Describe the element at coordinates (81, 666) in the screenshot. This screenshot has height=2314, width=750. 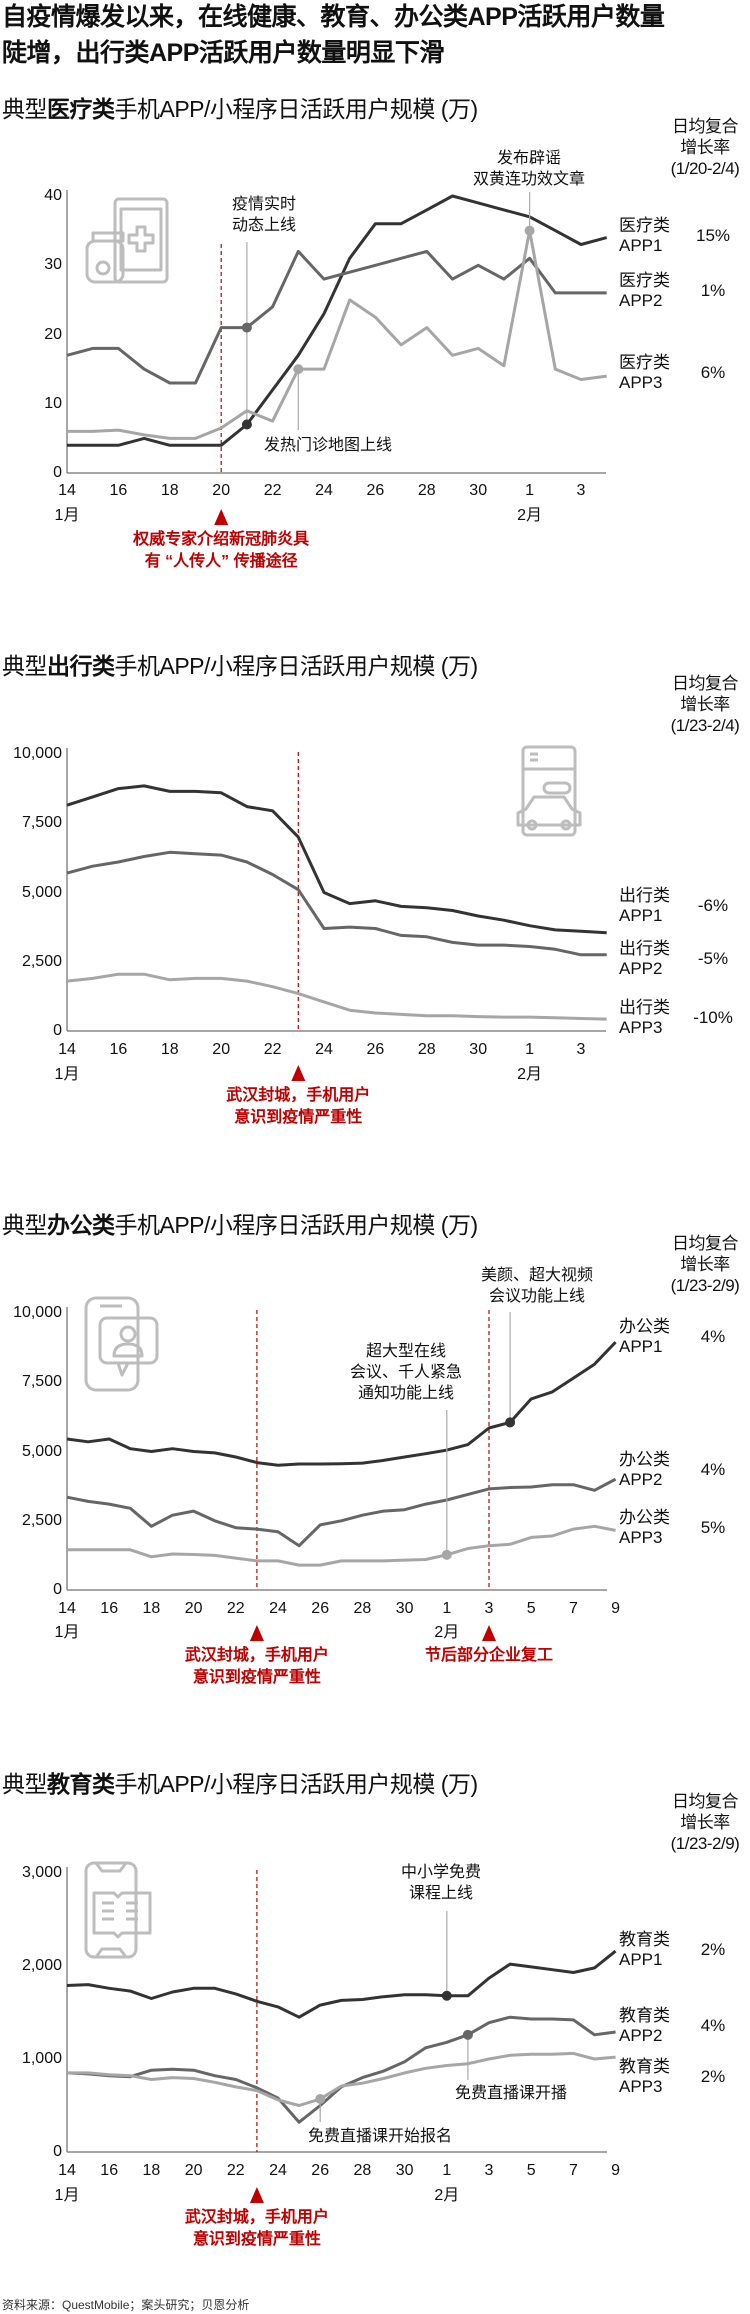
I see `chart-title-category: 出行类` at that location.